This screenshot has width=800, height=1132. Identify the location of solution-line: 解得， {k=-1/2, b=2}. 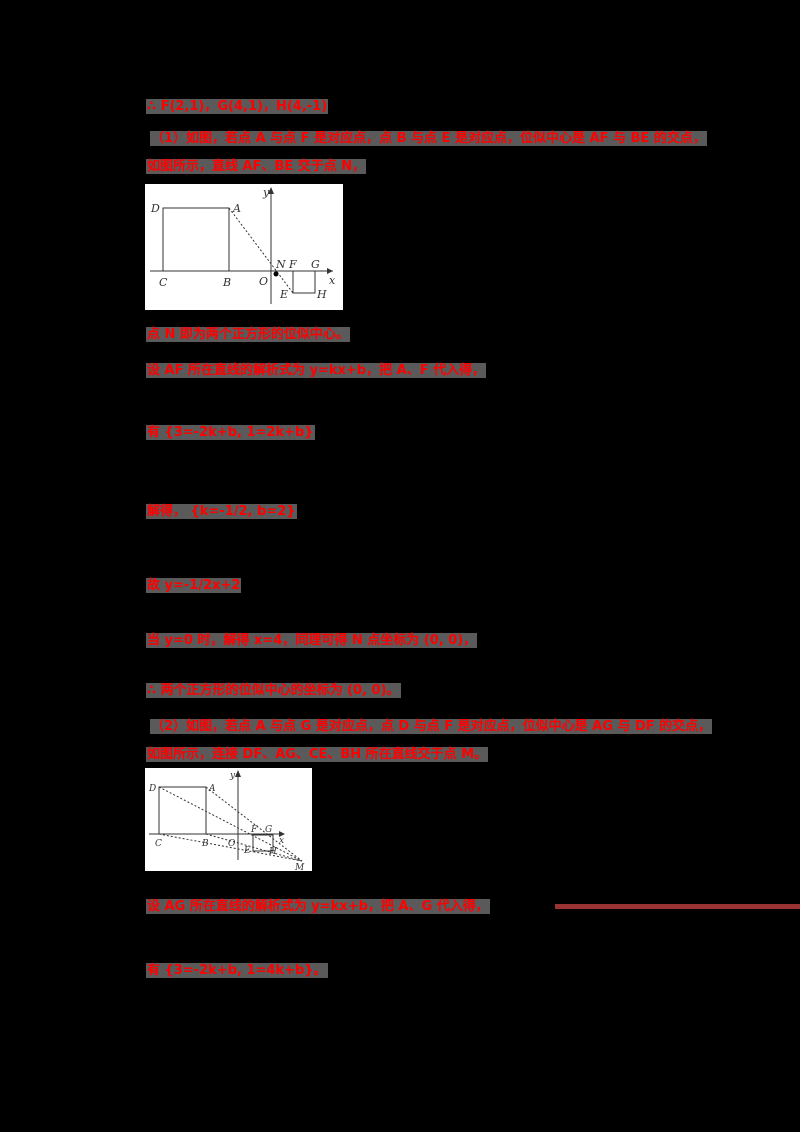
(221, 512).